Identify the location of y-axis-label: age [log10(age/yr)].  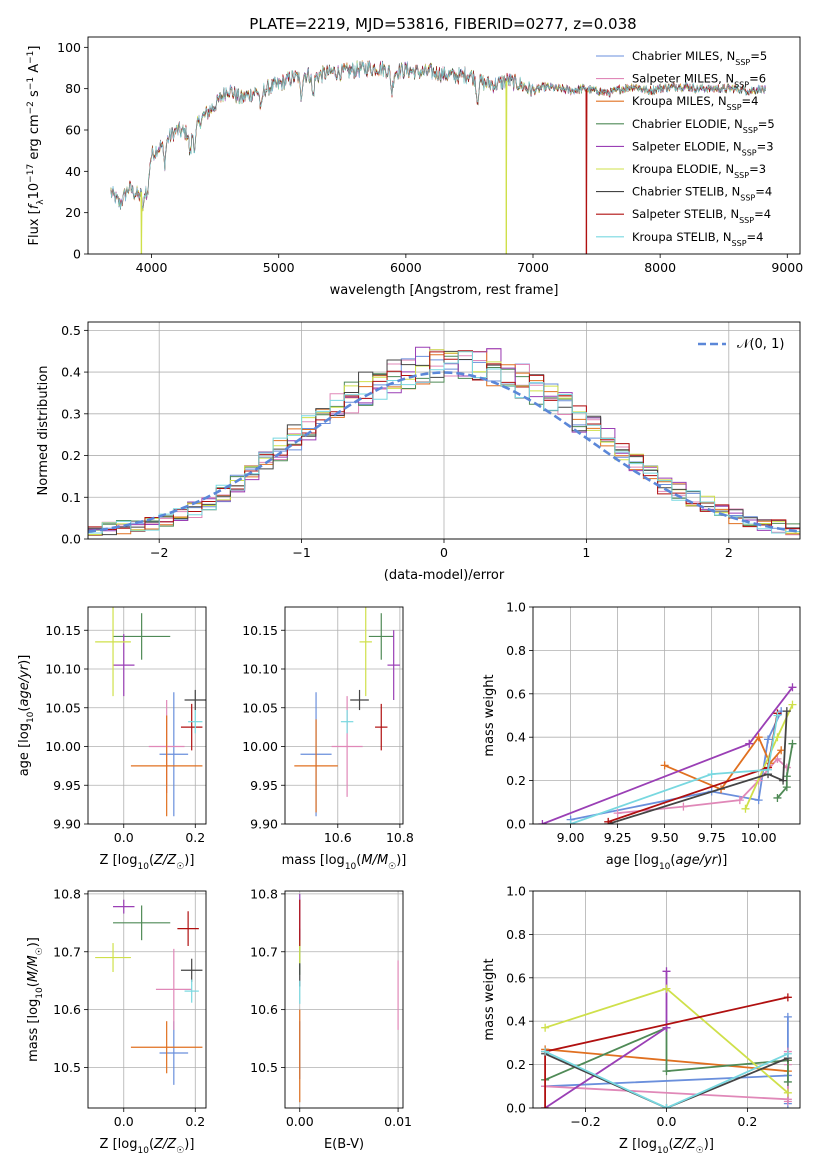
(26, 716).